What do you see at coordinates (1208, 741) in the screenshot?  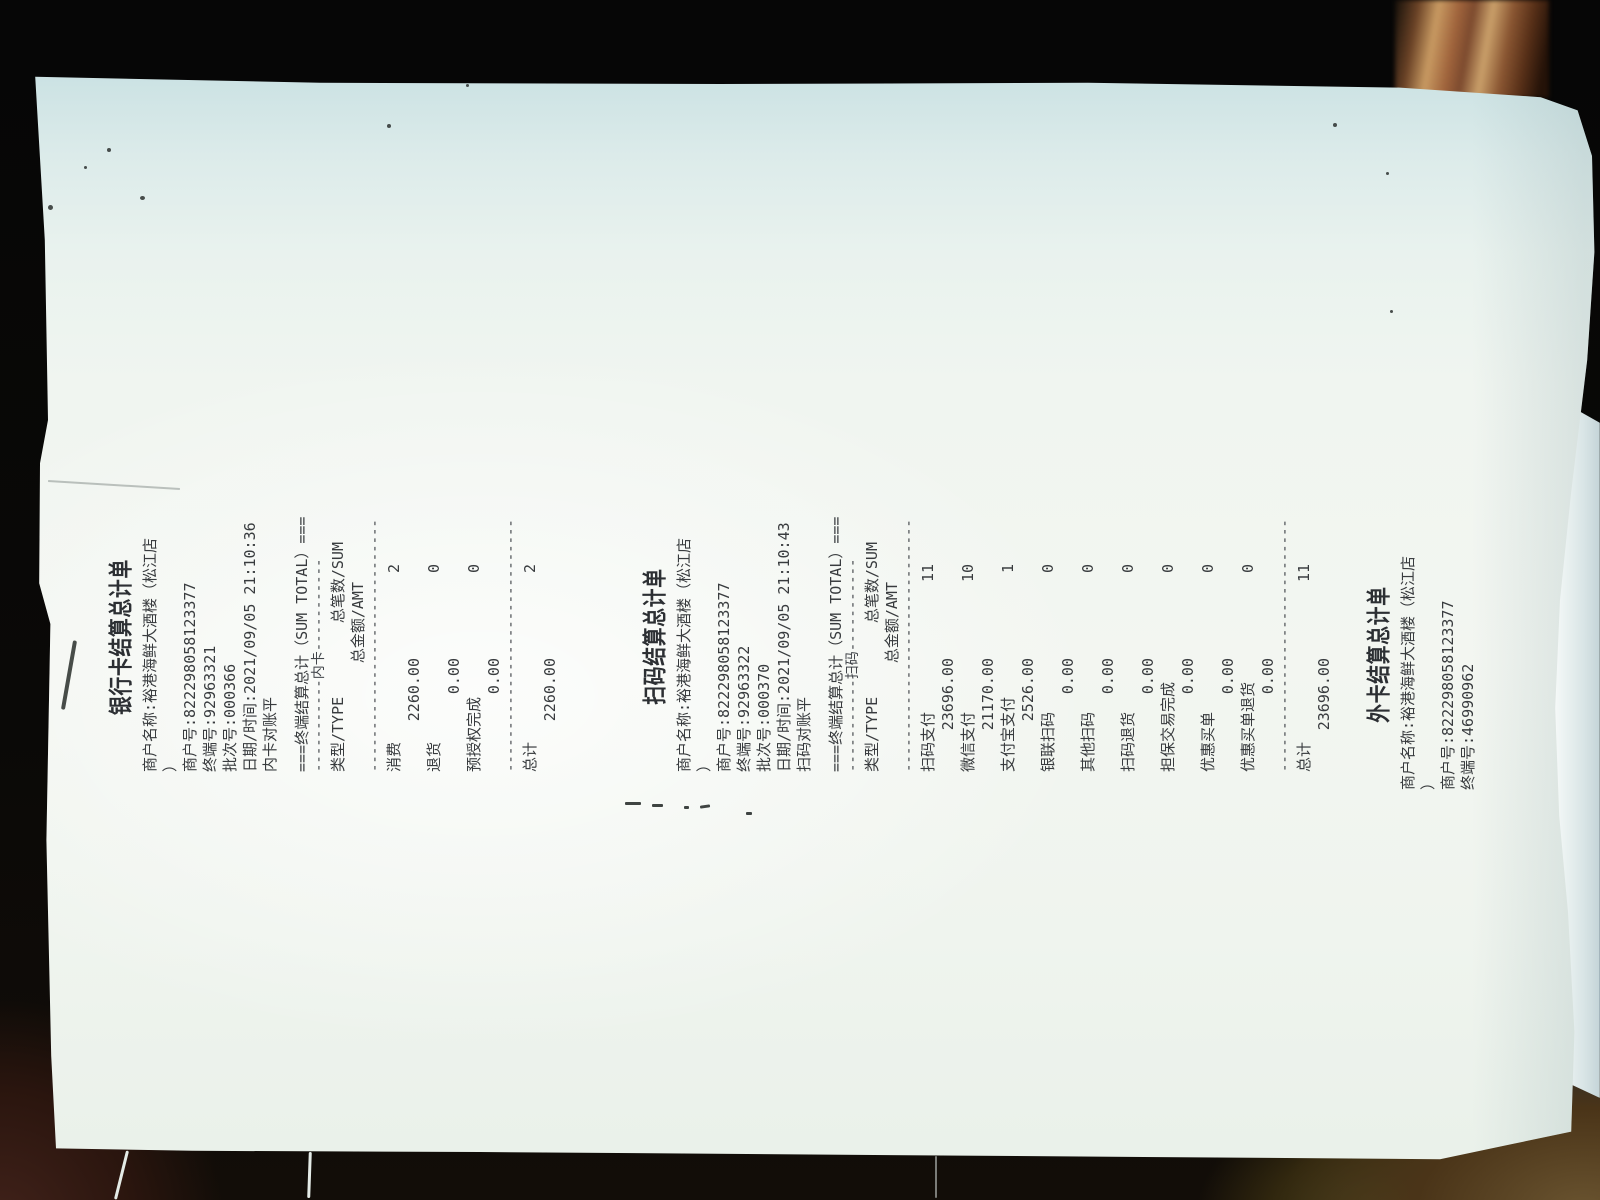 I see `item-label: 优惠买单` at bounding box center [1208, 741].